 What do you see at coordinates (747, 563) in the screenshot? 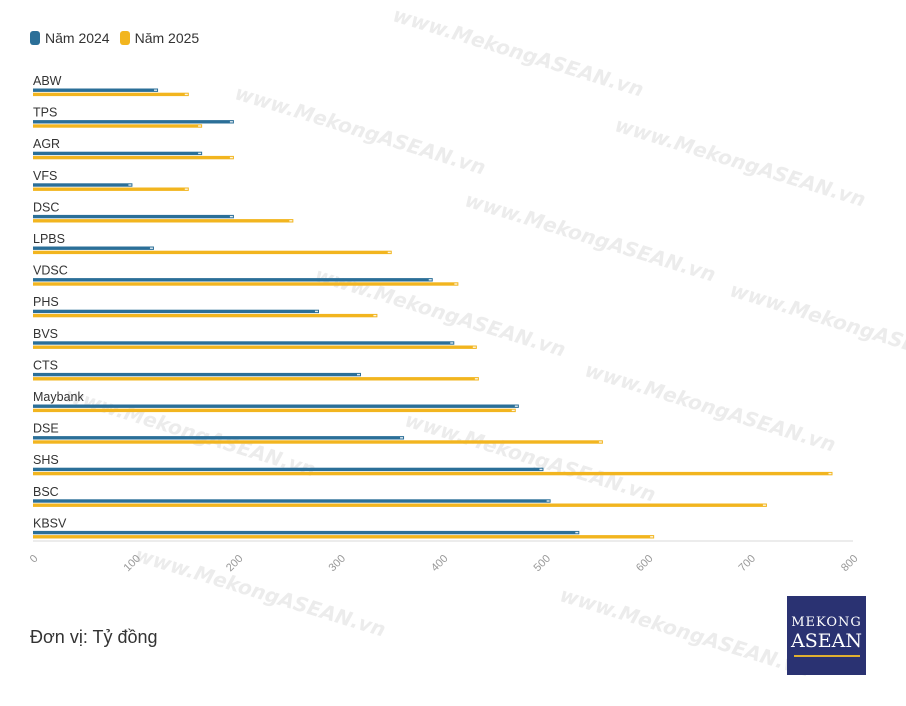
I see `x-tick-label: 700` at bounding box center [747, 563].